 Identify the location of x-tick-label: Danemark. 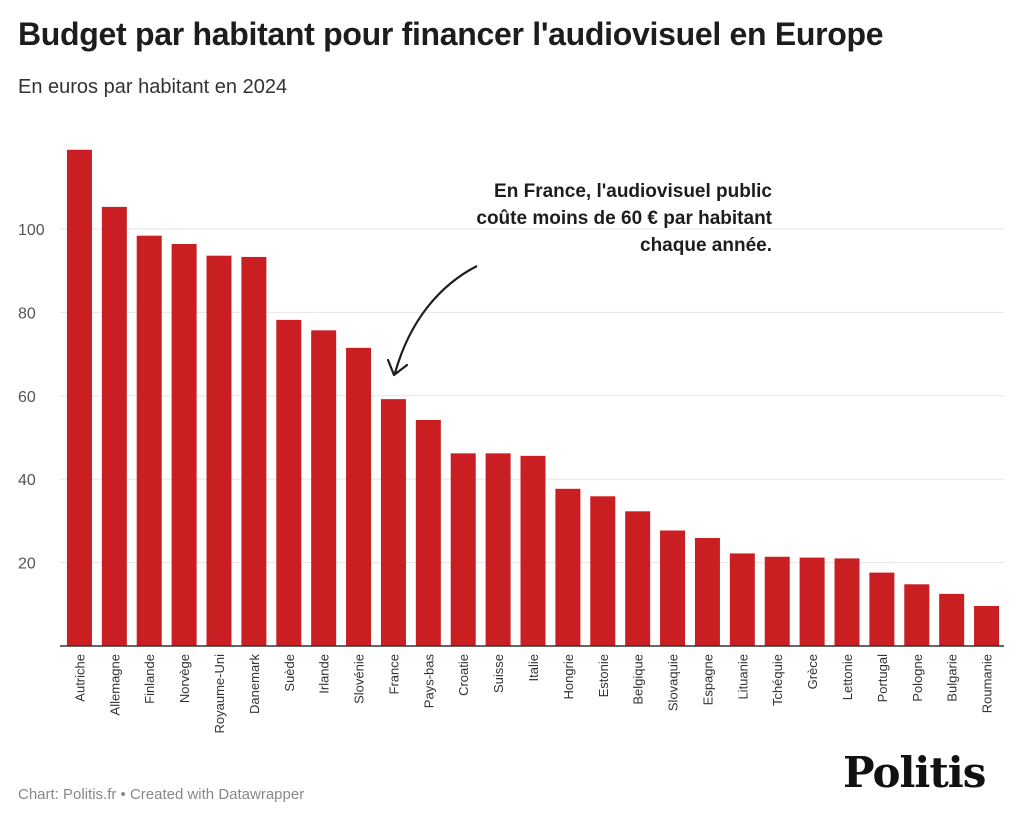
(254, 684).